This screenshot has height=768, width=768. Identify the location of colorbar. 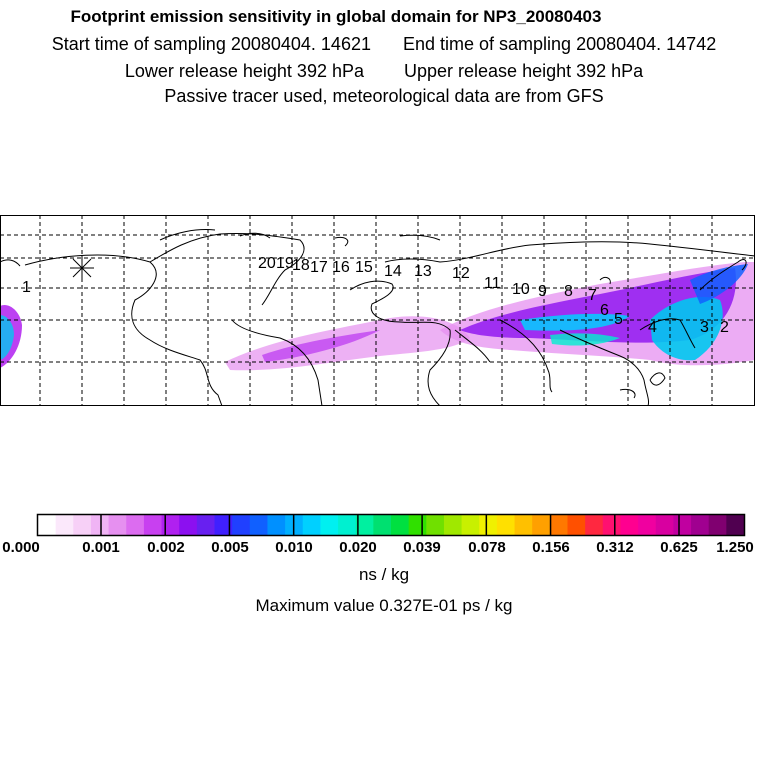
(391, 525).